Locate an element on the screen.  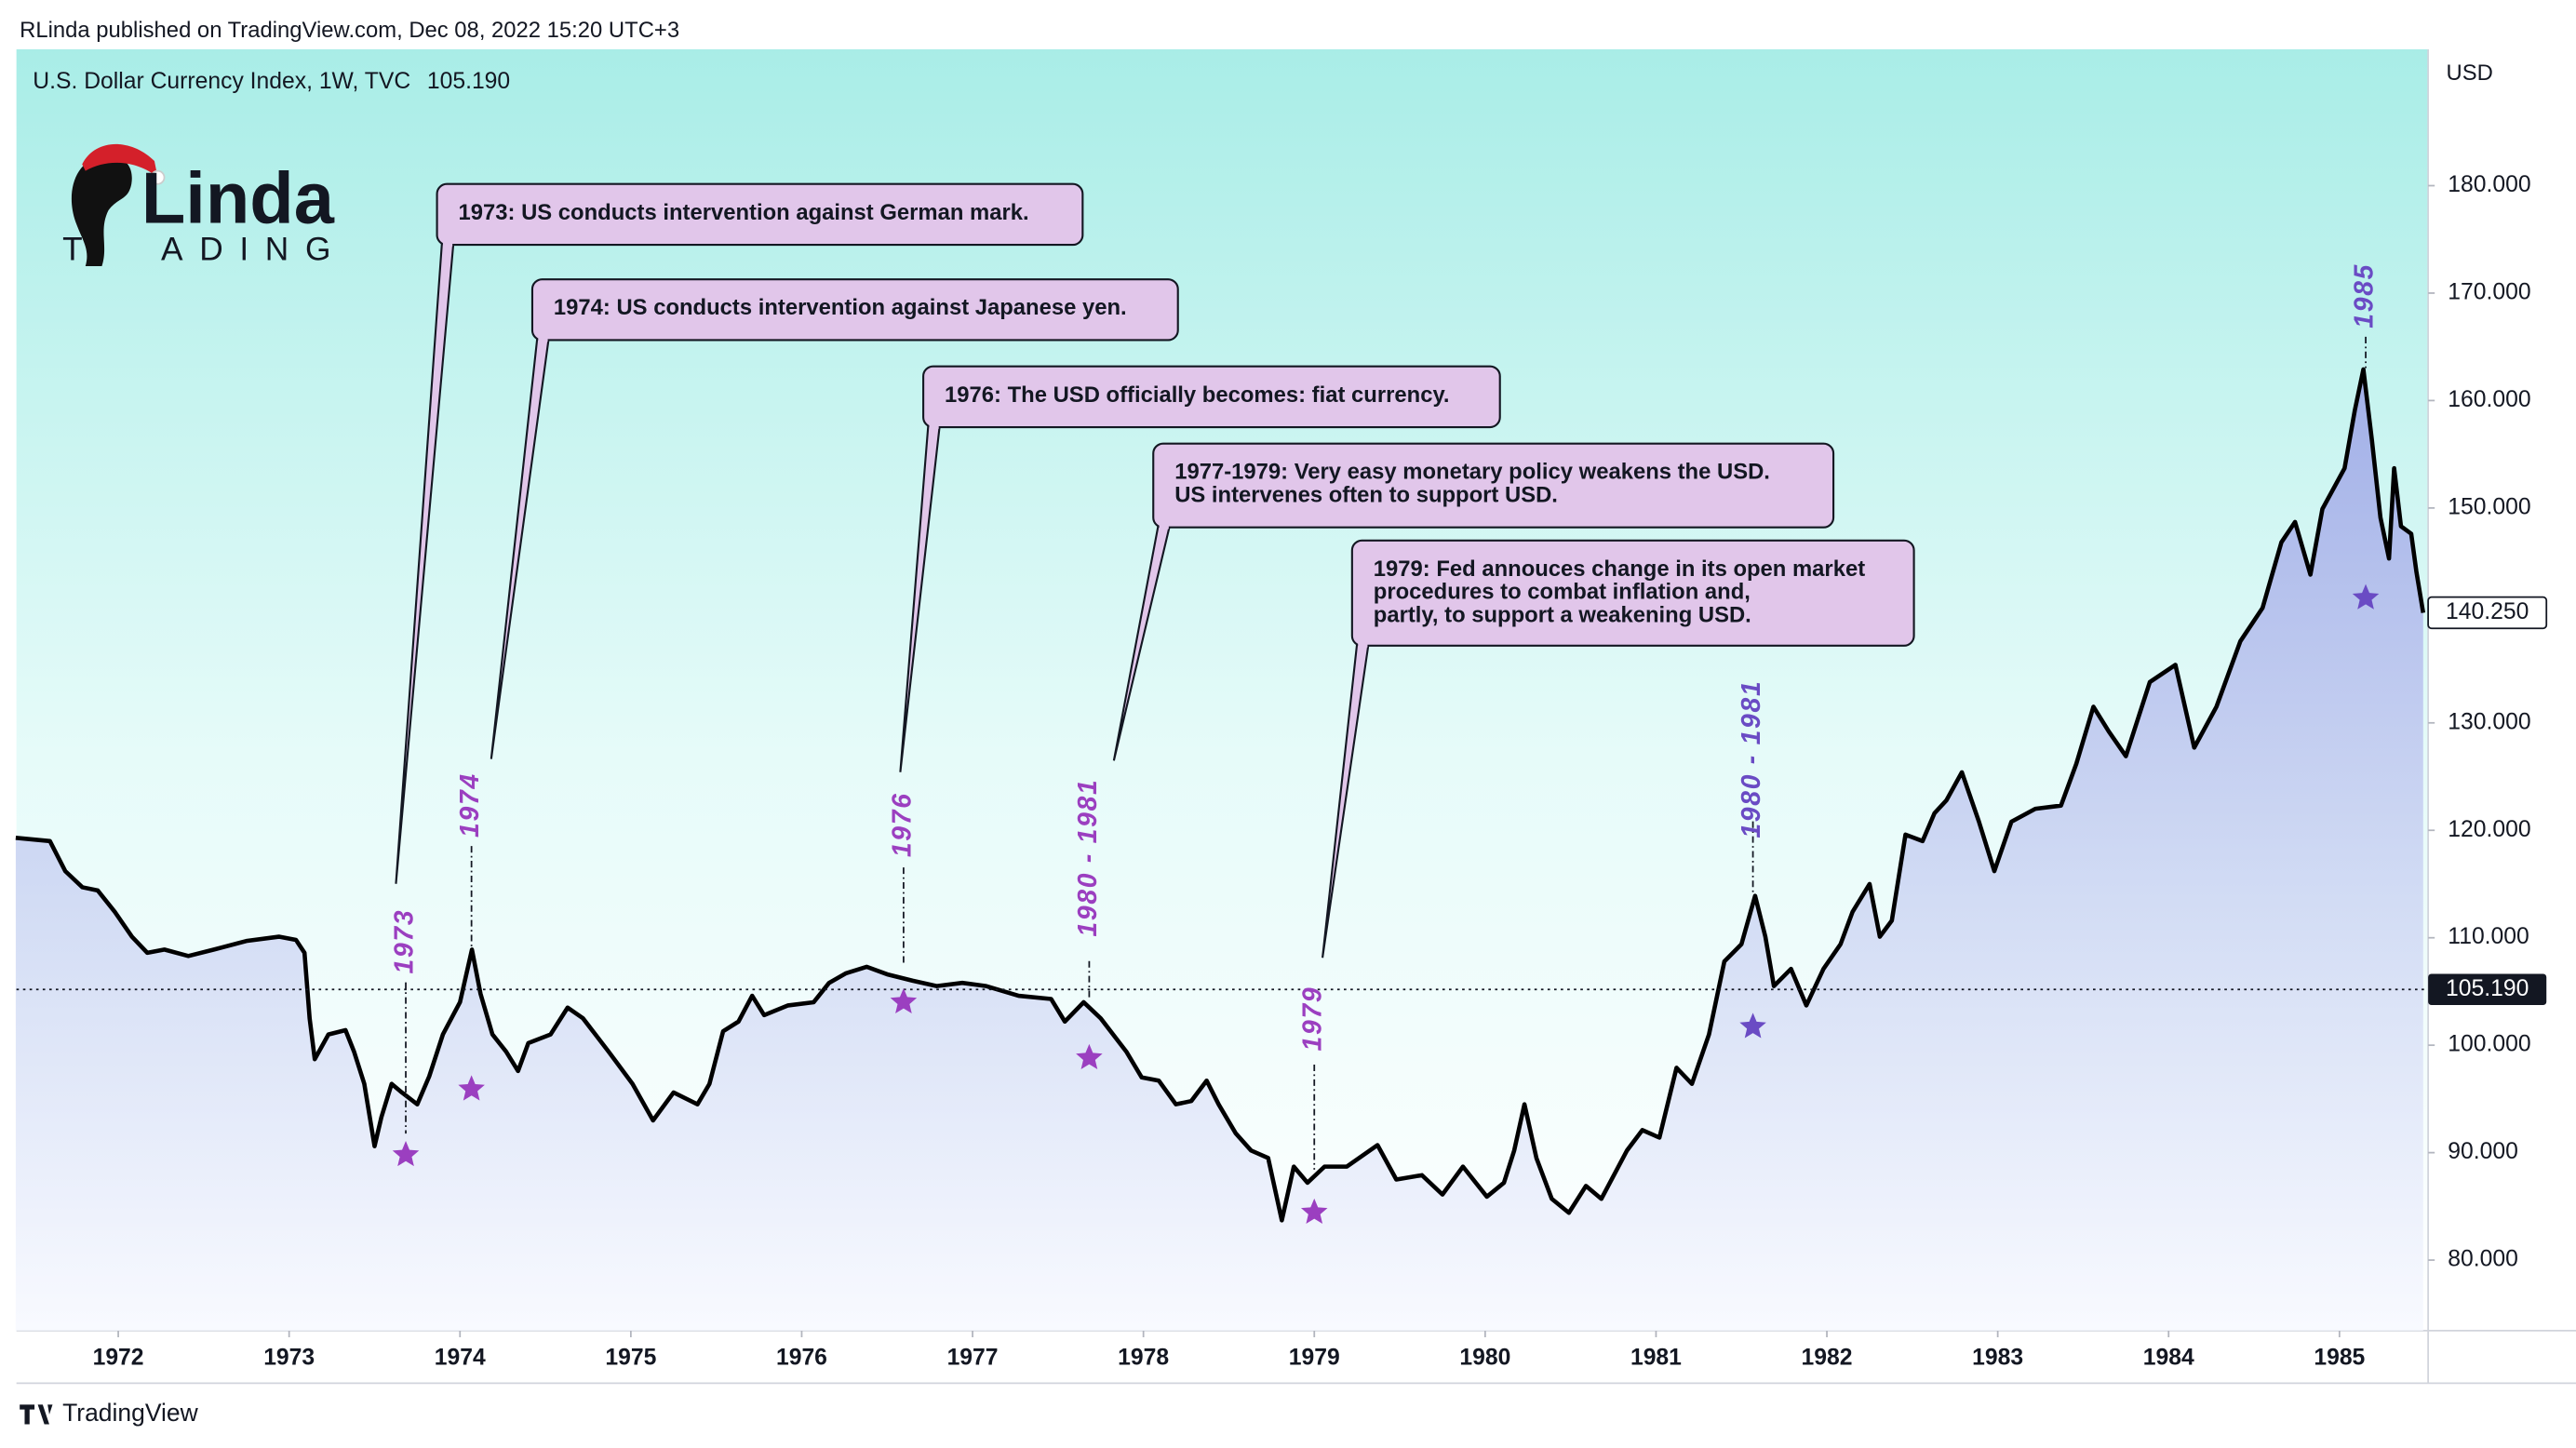
last-price-tag is located at coordinates (2487, 990).